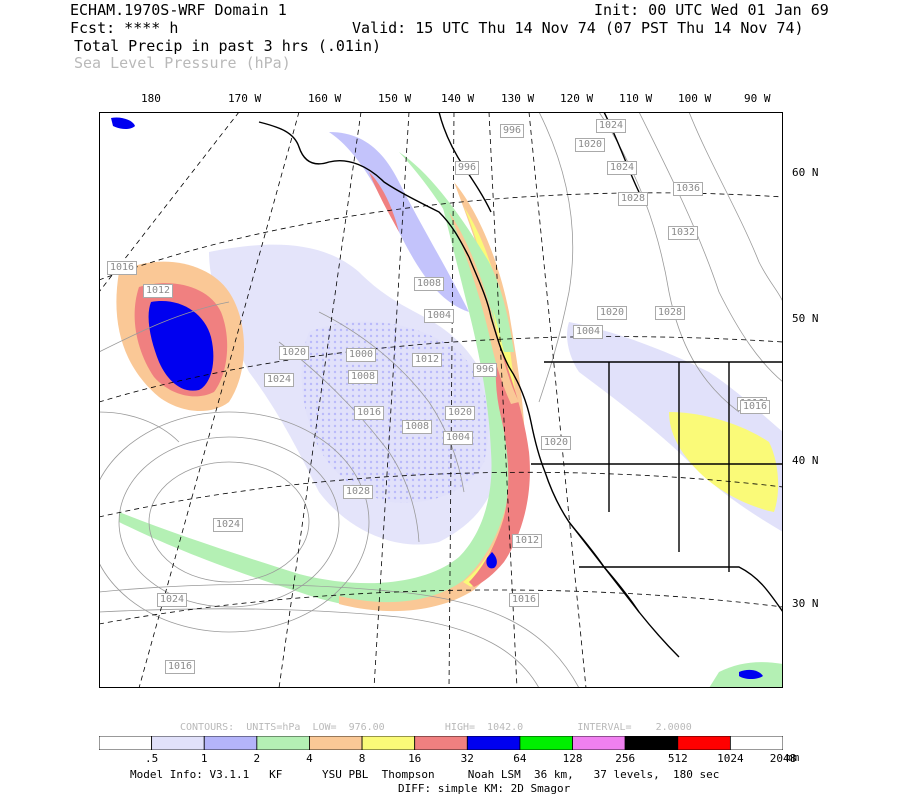  What do you see at coordinates (499, 464) in the screenshot?
I see `precip-frontal-band-red` at bounding box center [499, 464].